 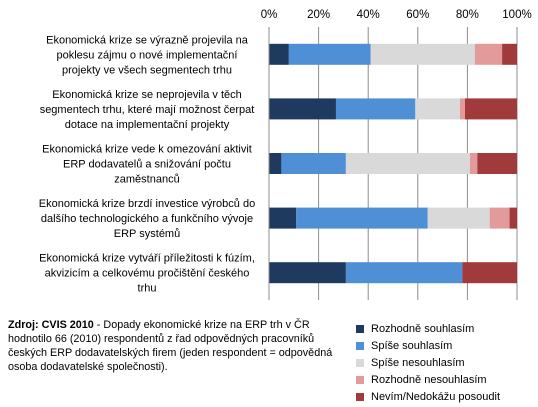 I want to click on legend-label: Nevím/Nedokážu posoudit, so click(x=436, y=396).